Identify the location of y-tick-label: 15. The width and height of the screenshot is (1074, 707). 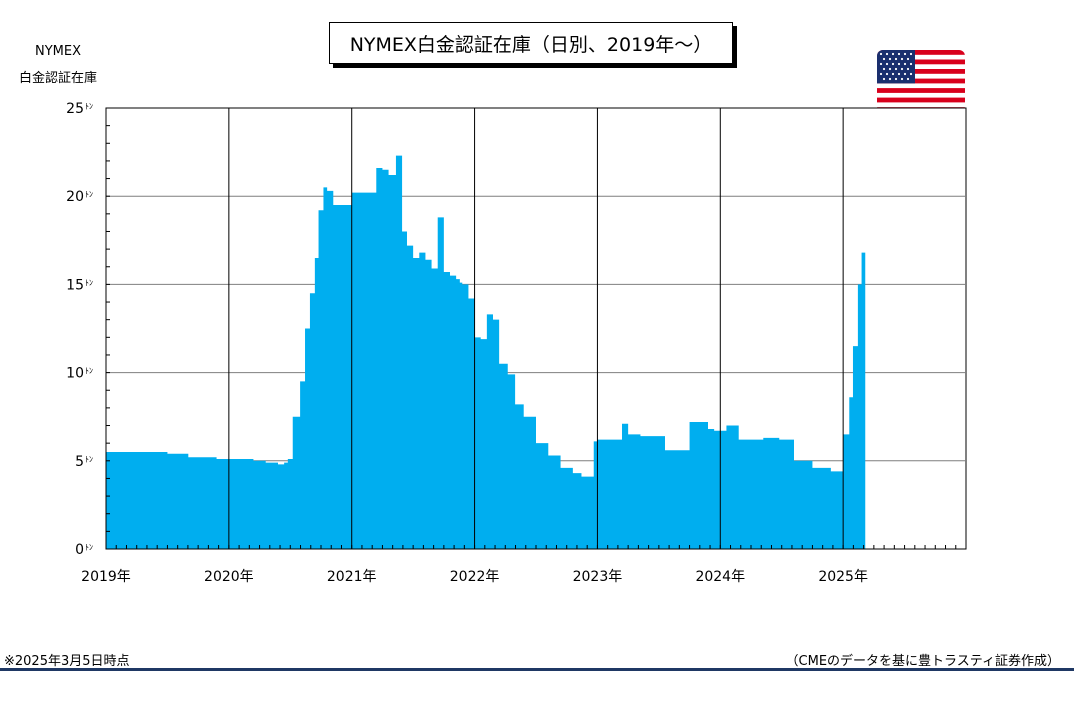
(75, 285).